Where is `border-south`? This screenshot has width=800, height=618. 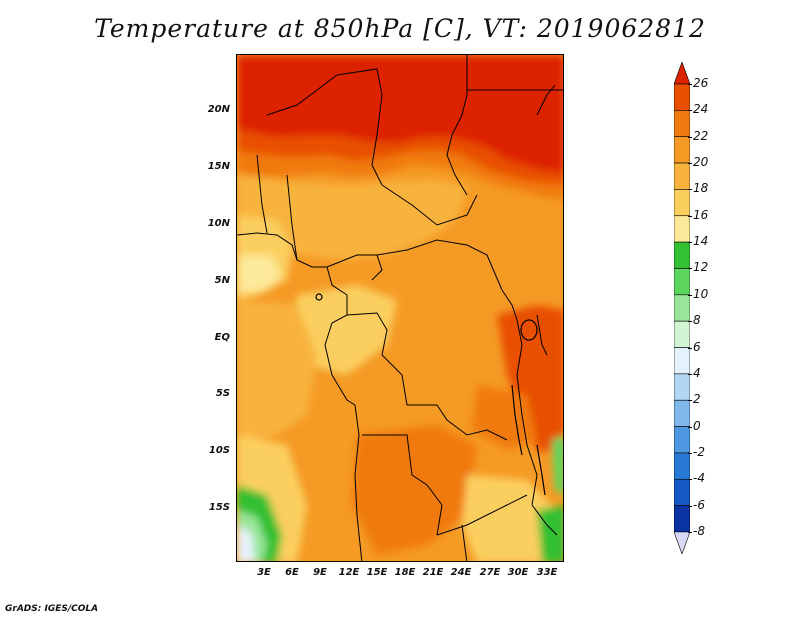
border-south is located at coordinates (464, 542).